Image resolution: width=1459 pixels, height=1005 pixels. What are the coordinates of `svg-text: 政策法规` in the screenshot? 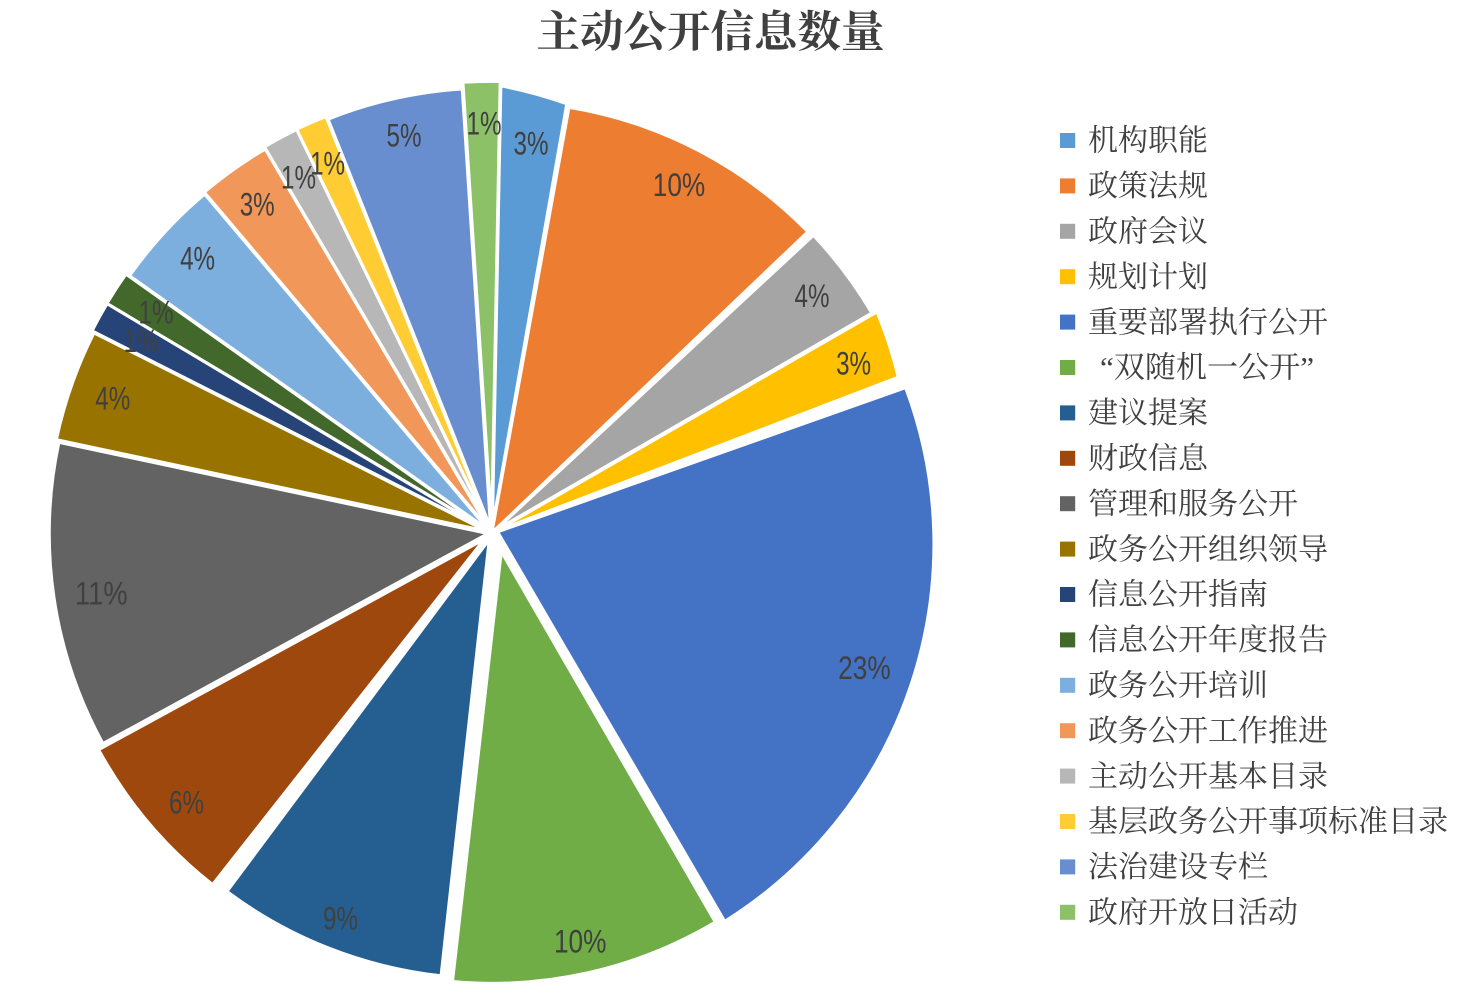 It's located at (1148, 186).